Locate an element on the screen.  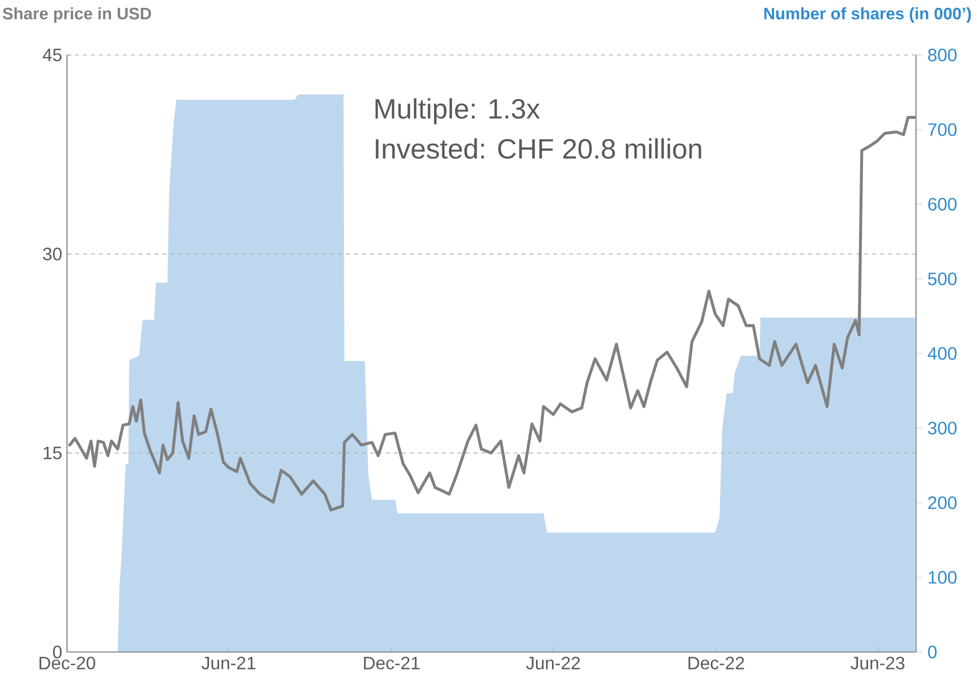
y2-tick-label: 300 is located at coordinates (942, 428).